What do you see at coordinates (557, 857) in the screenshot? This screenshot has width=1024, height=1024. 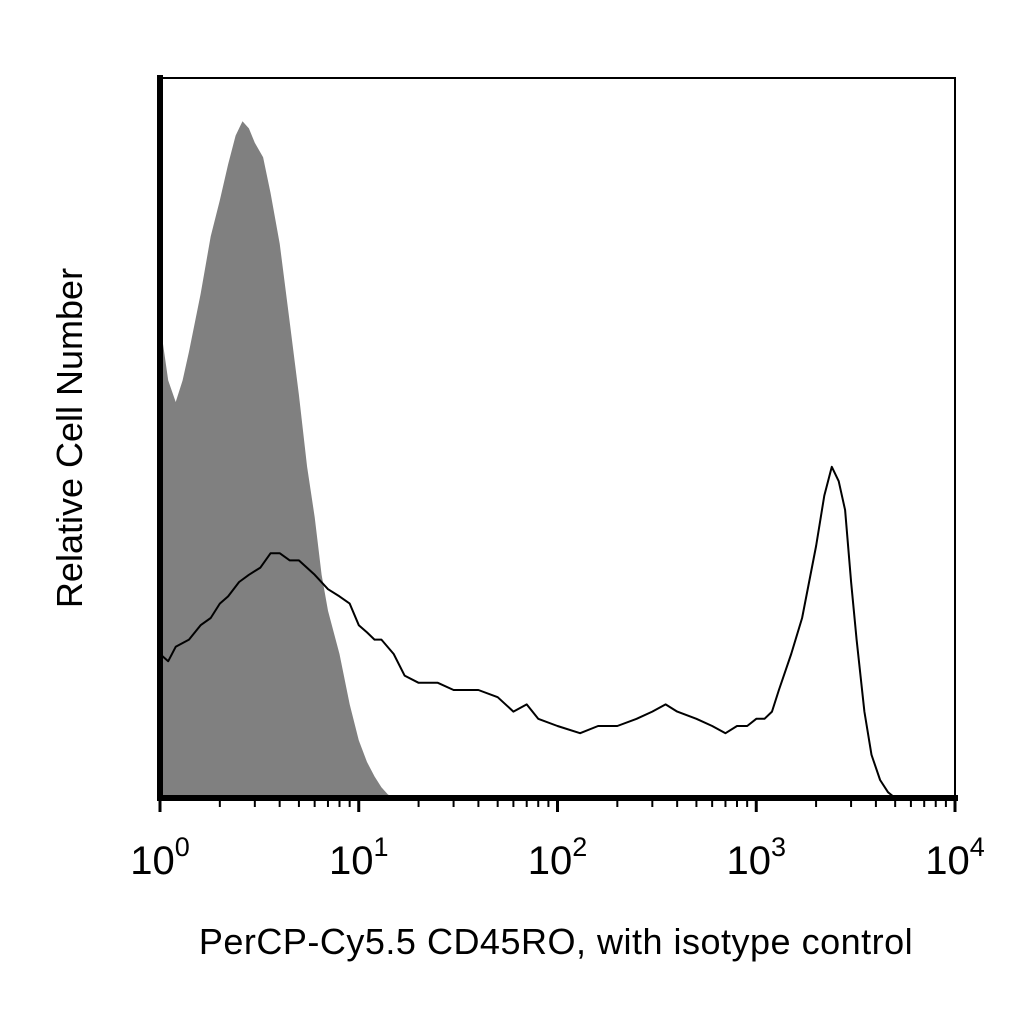 I see `x-tick-label: 10²` at bounding box center [557, 857].